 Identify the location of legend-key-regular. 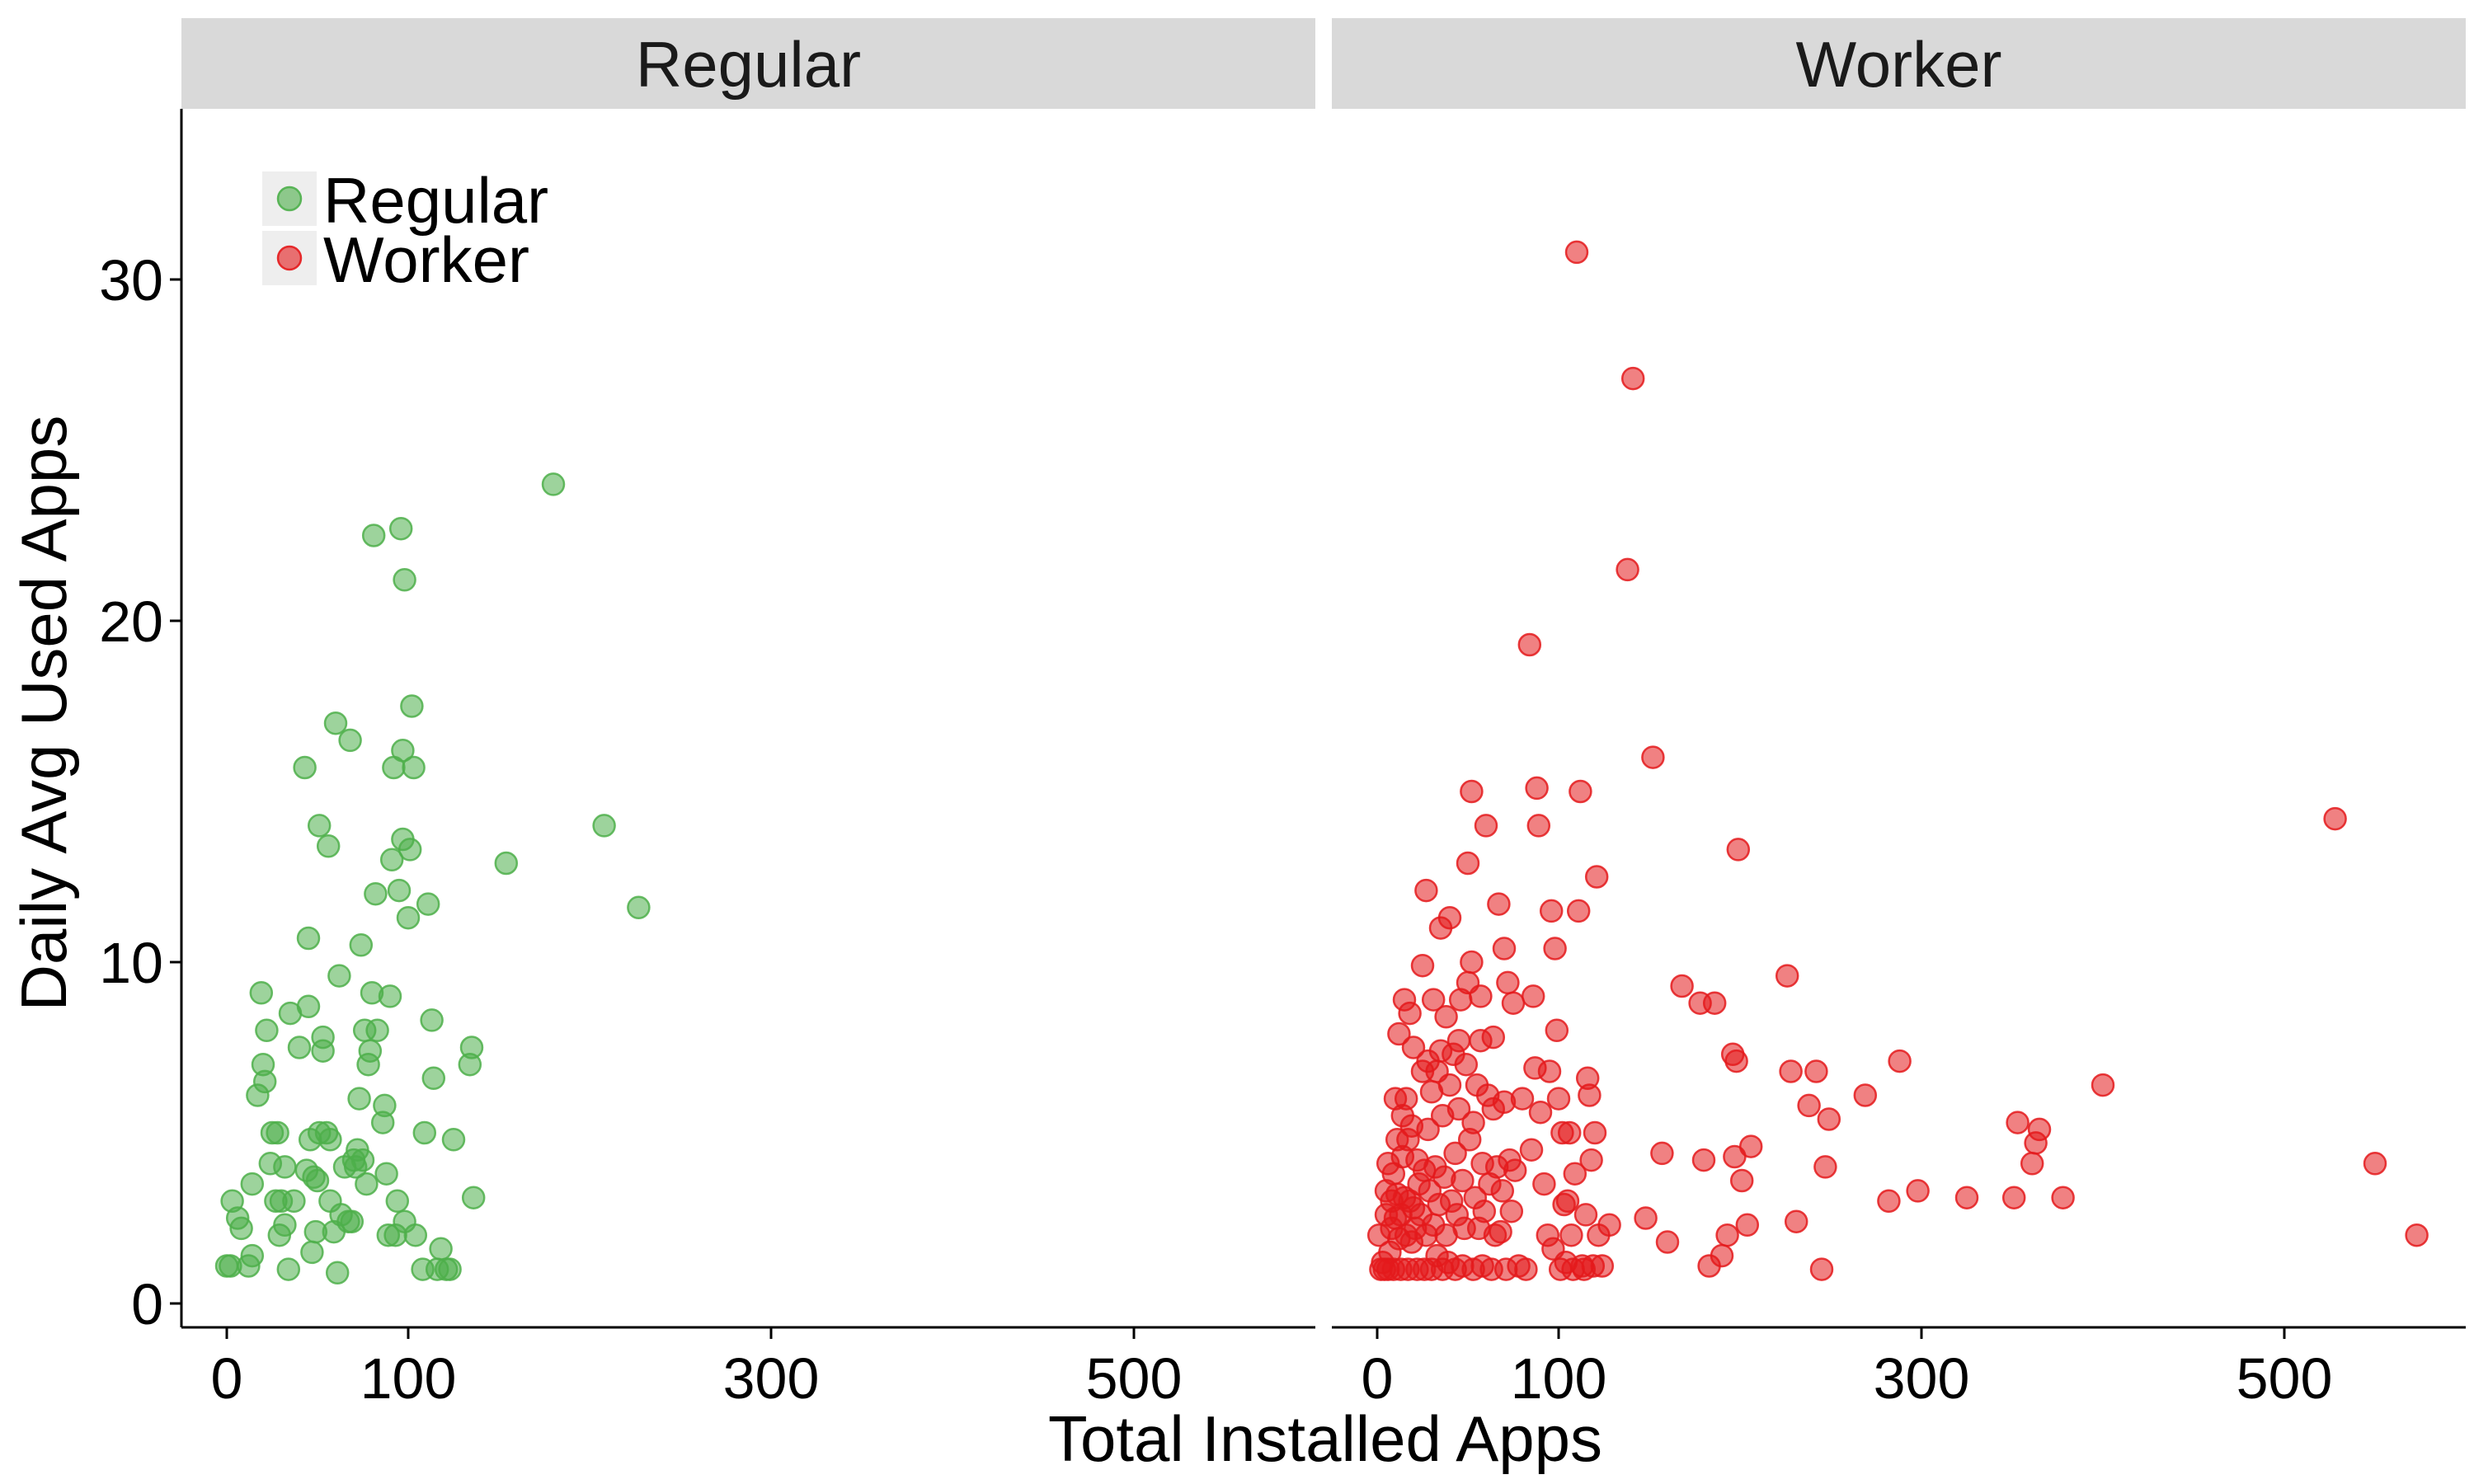
(289, 199).